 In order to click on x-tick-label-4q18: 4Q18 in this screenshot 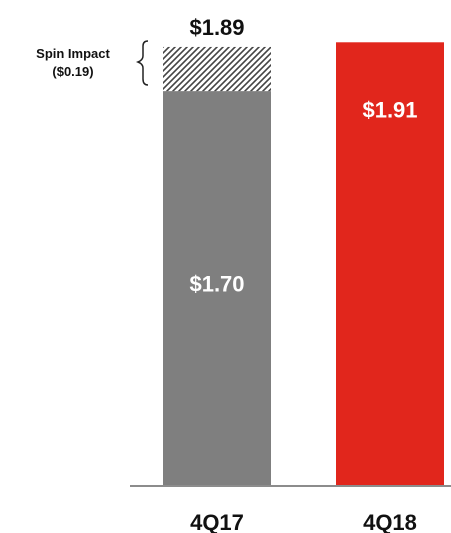, I will do `click(390, 521)`.